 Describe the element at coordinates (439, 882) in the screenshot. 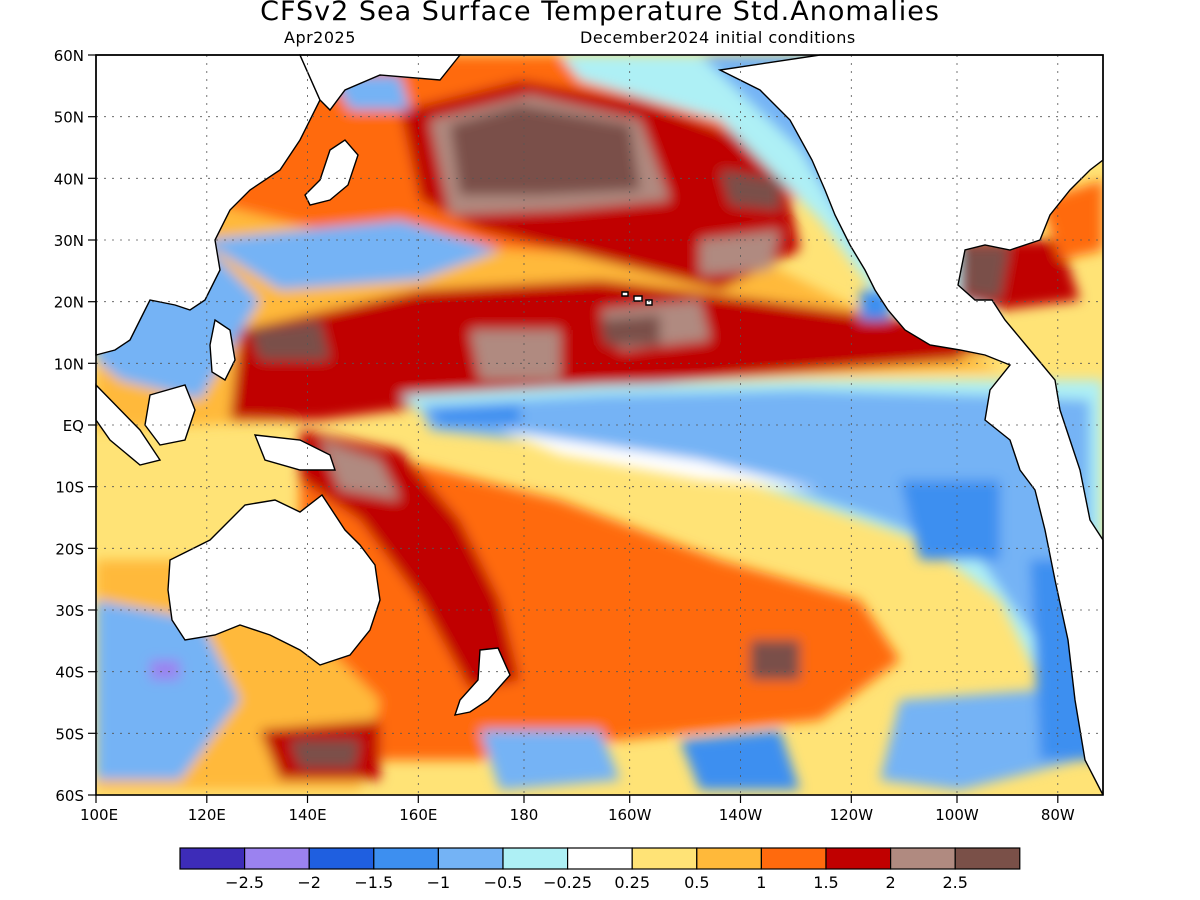

I see `colorbar-label: −1` at that location.